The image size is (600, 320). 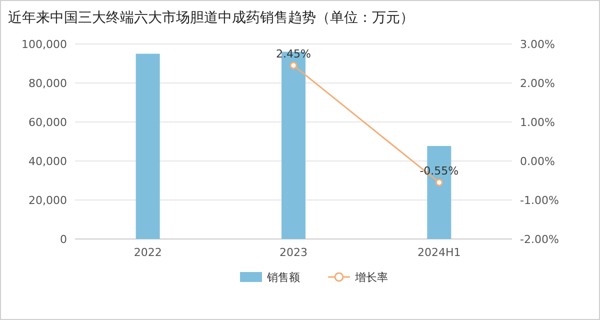 What do you see at coordinates (148, 252) in the screenshot?
I see `x-tick-label: 2022` at bounding box center [148, 252].